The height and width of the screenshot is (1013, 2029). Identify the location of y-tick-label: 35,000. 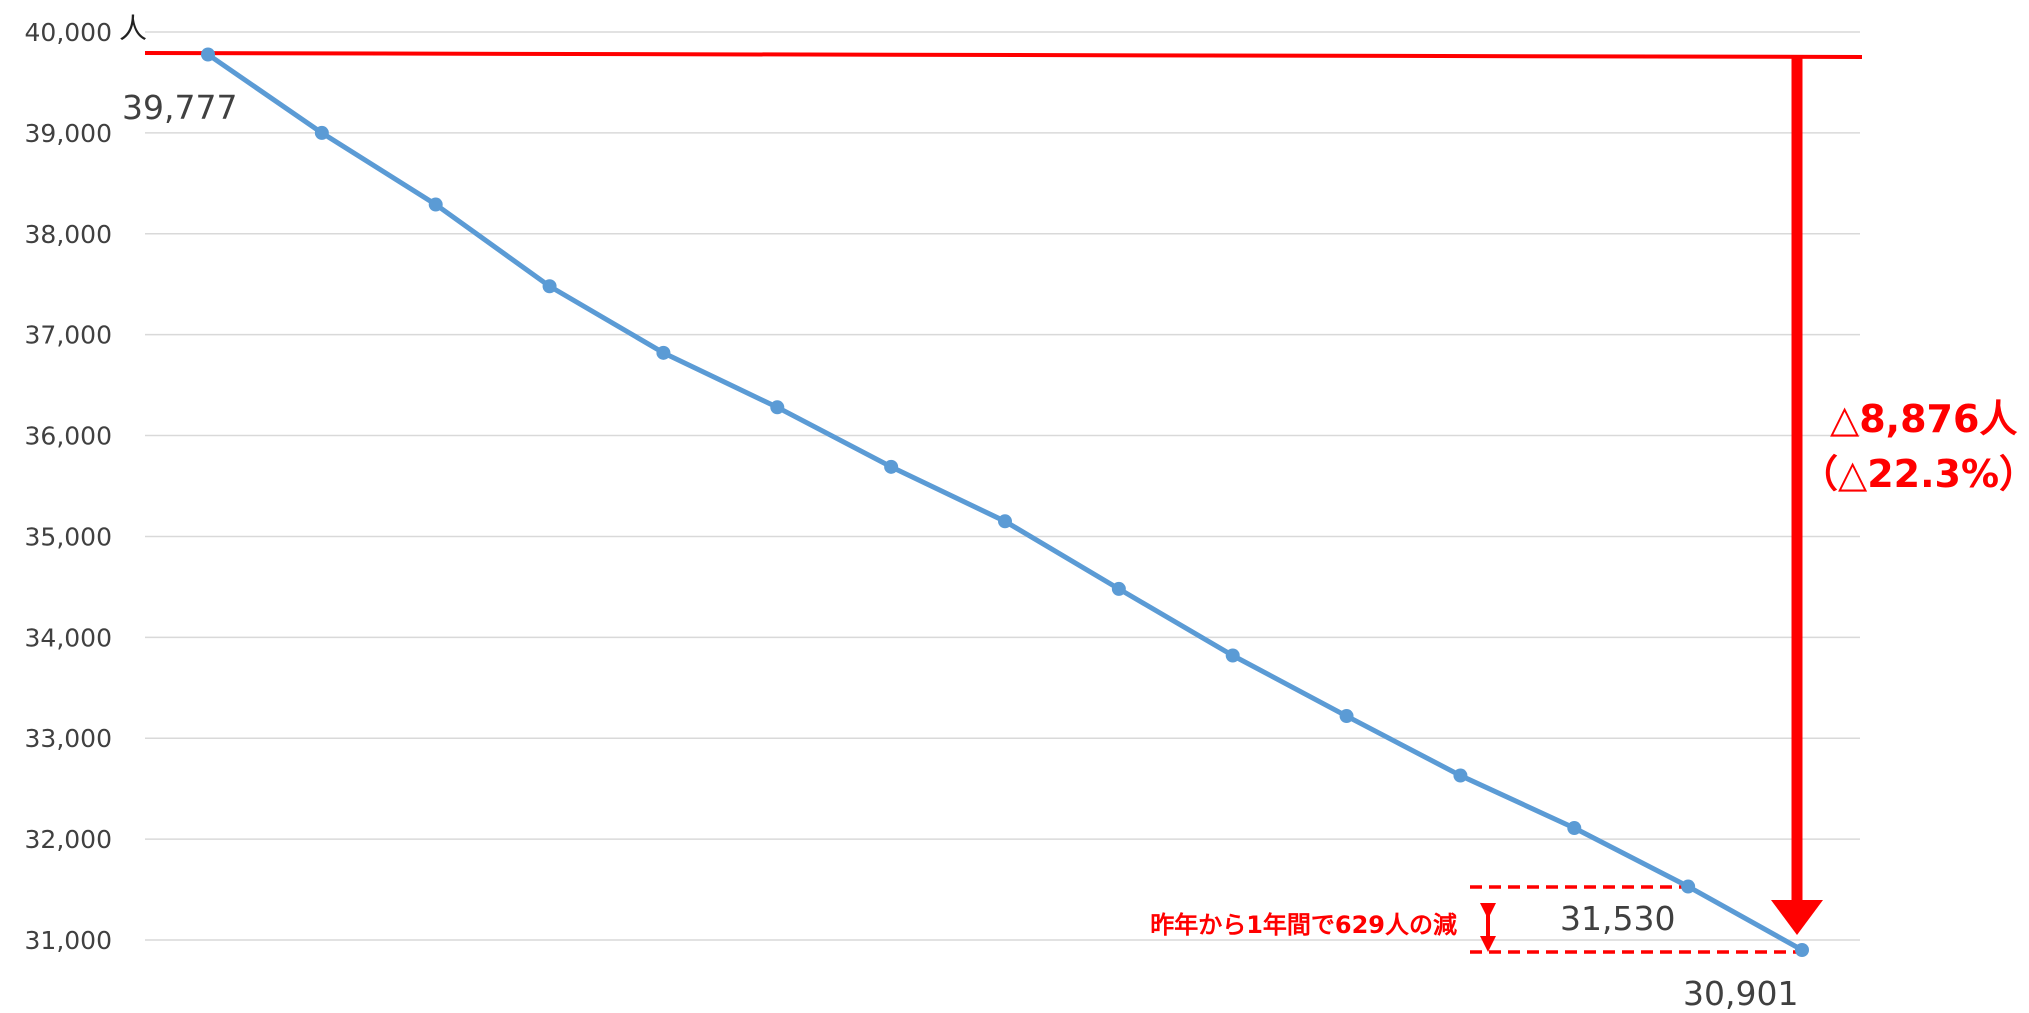
(68, 536).